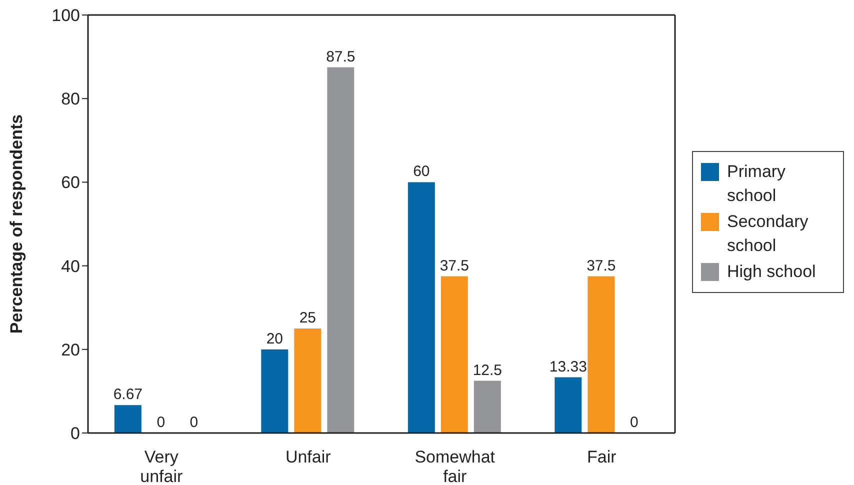 The height and width of the screenshot is (485, 854). What do you see at coordinates (70, 182) in the screenshot?
I see `y-tick-label: 60` at bounding box center [70, 182].